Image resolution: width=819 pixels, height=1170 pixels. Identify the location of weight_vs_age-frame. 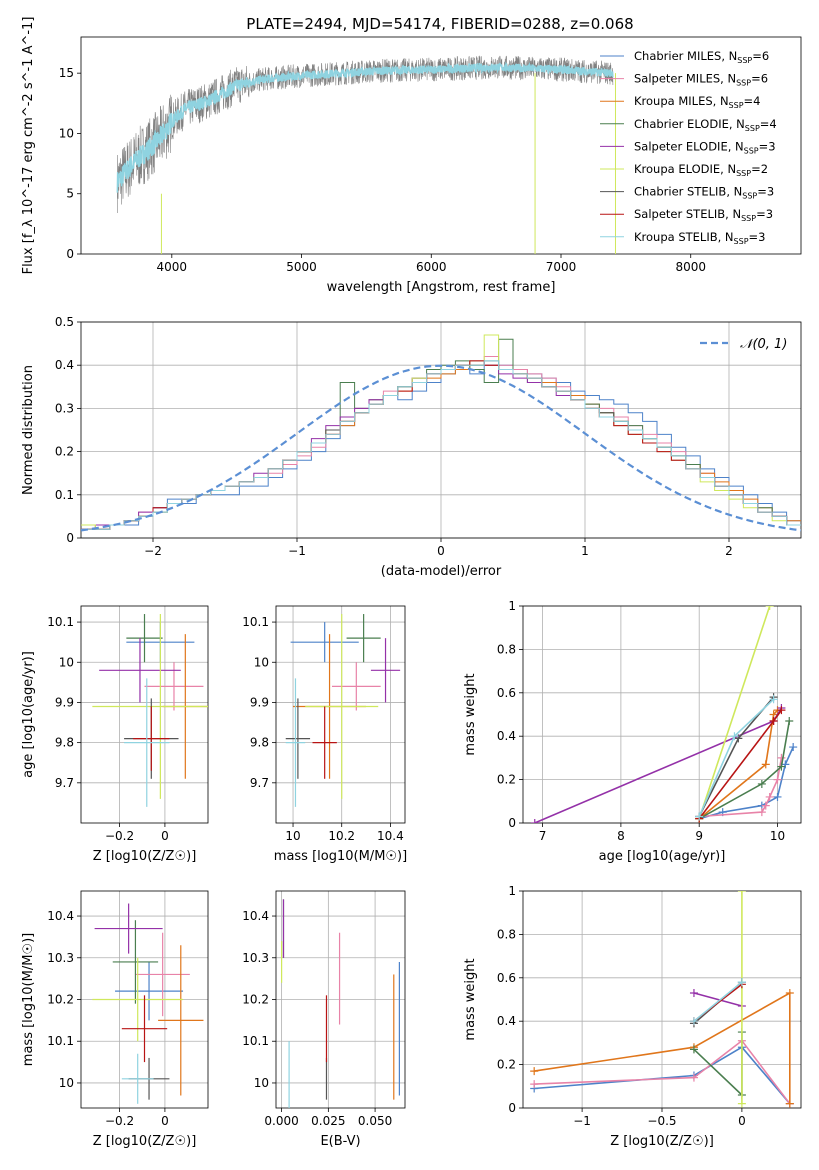
(662, 714).